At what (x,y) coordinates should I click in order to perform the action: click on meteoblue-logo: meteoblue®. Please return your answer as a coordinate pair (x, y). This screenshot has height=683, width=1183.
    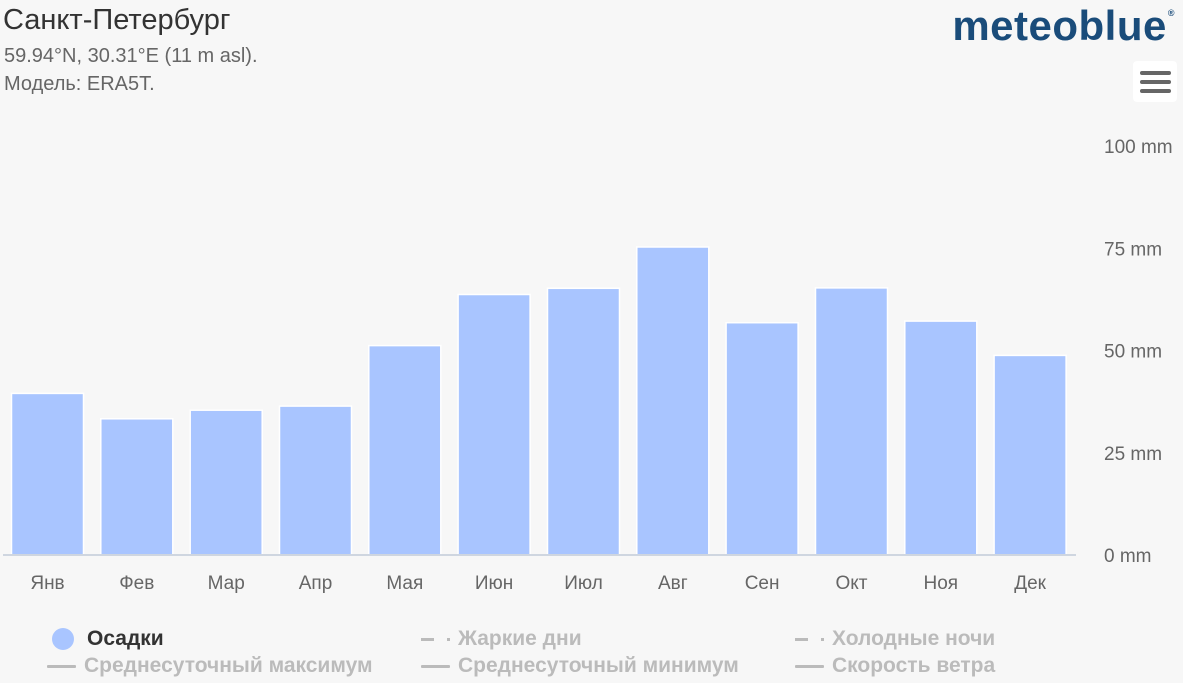
    Looking at the image, I should click on (1063, 26).